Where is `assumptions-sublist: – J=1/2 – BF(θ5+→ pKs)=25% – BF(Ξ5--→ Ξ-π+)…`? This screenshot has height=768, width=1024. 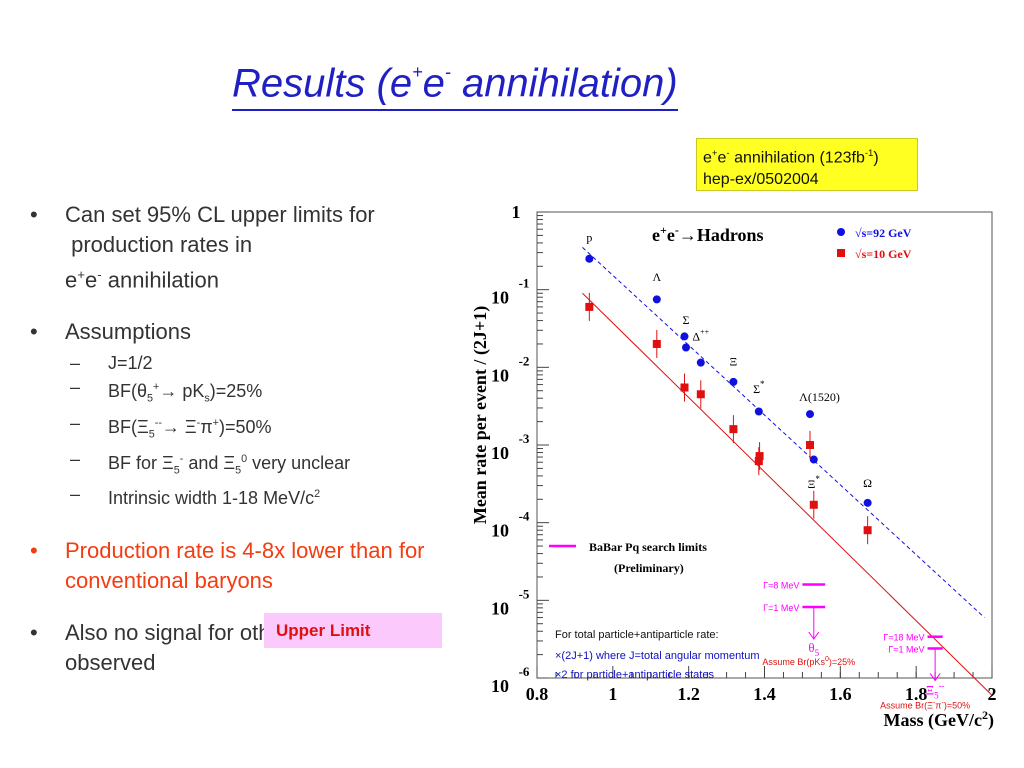
assumptions-sublist: – J=1/2 – BF(θ5+→ pKs)=25% – BF(Ξ5--→ Ξ-π+)… is located at coordinates (245, 430).